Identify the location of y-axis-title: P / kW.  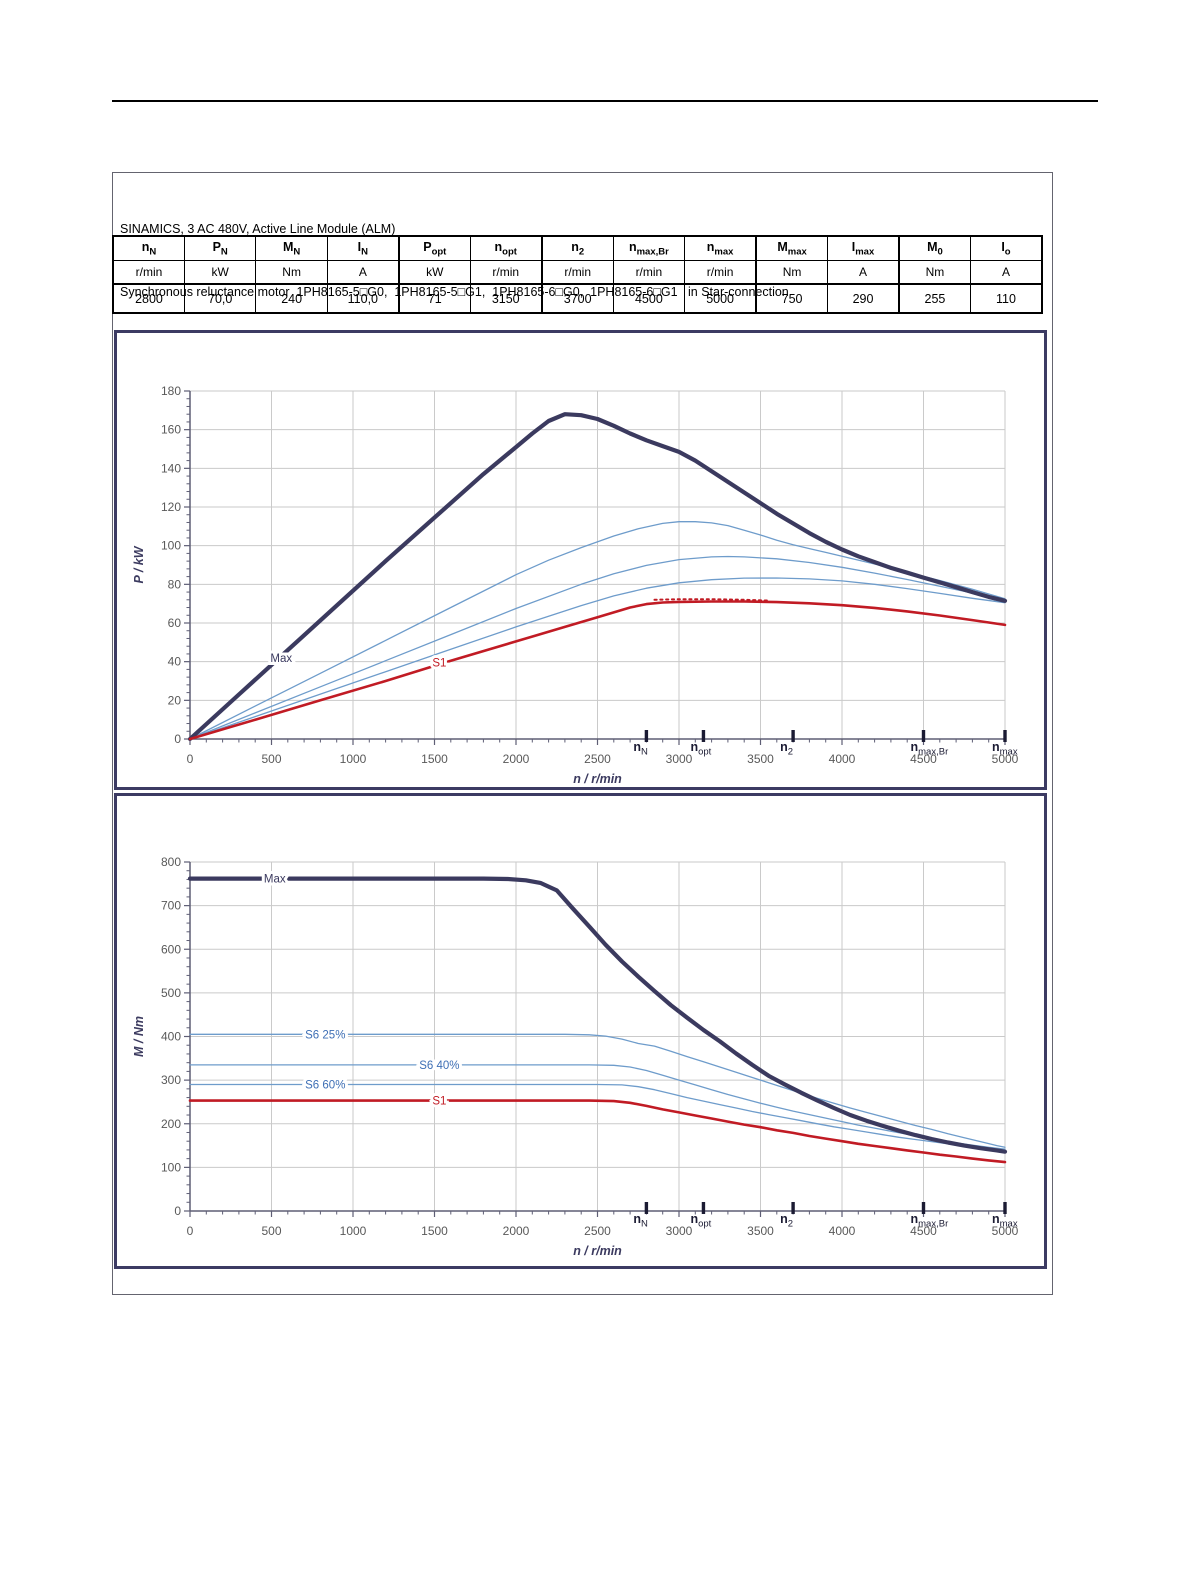
(139, 564).